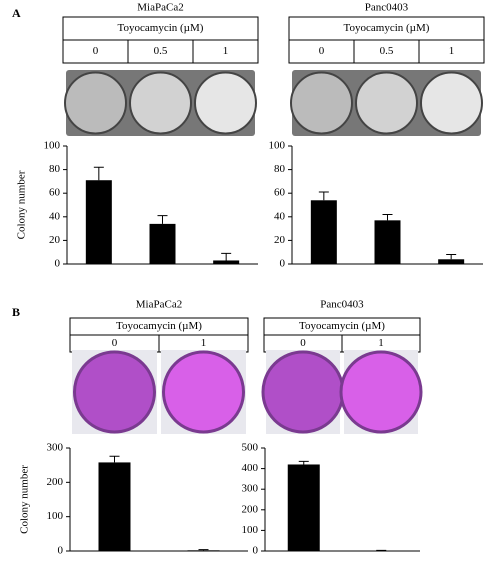 The height and width of the screenshot is (564, 500). I want to click on y-tick-label: 500, so click(250, 448).